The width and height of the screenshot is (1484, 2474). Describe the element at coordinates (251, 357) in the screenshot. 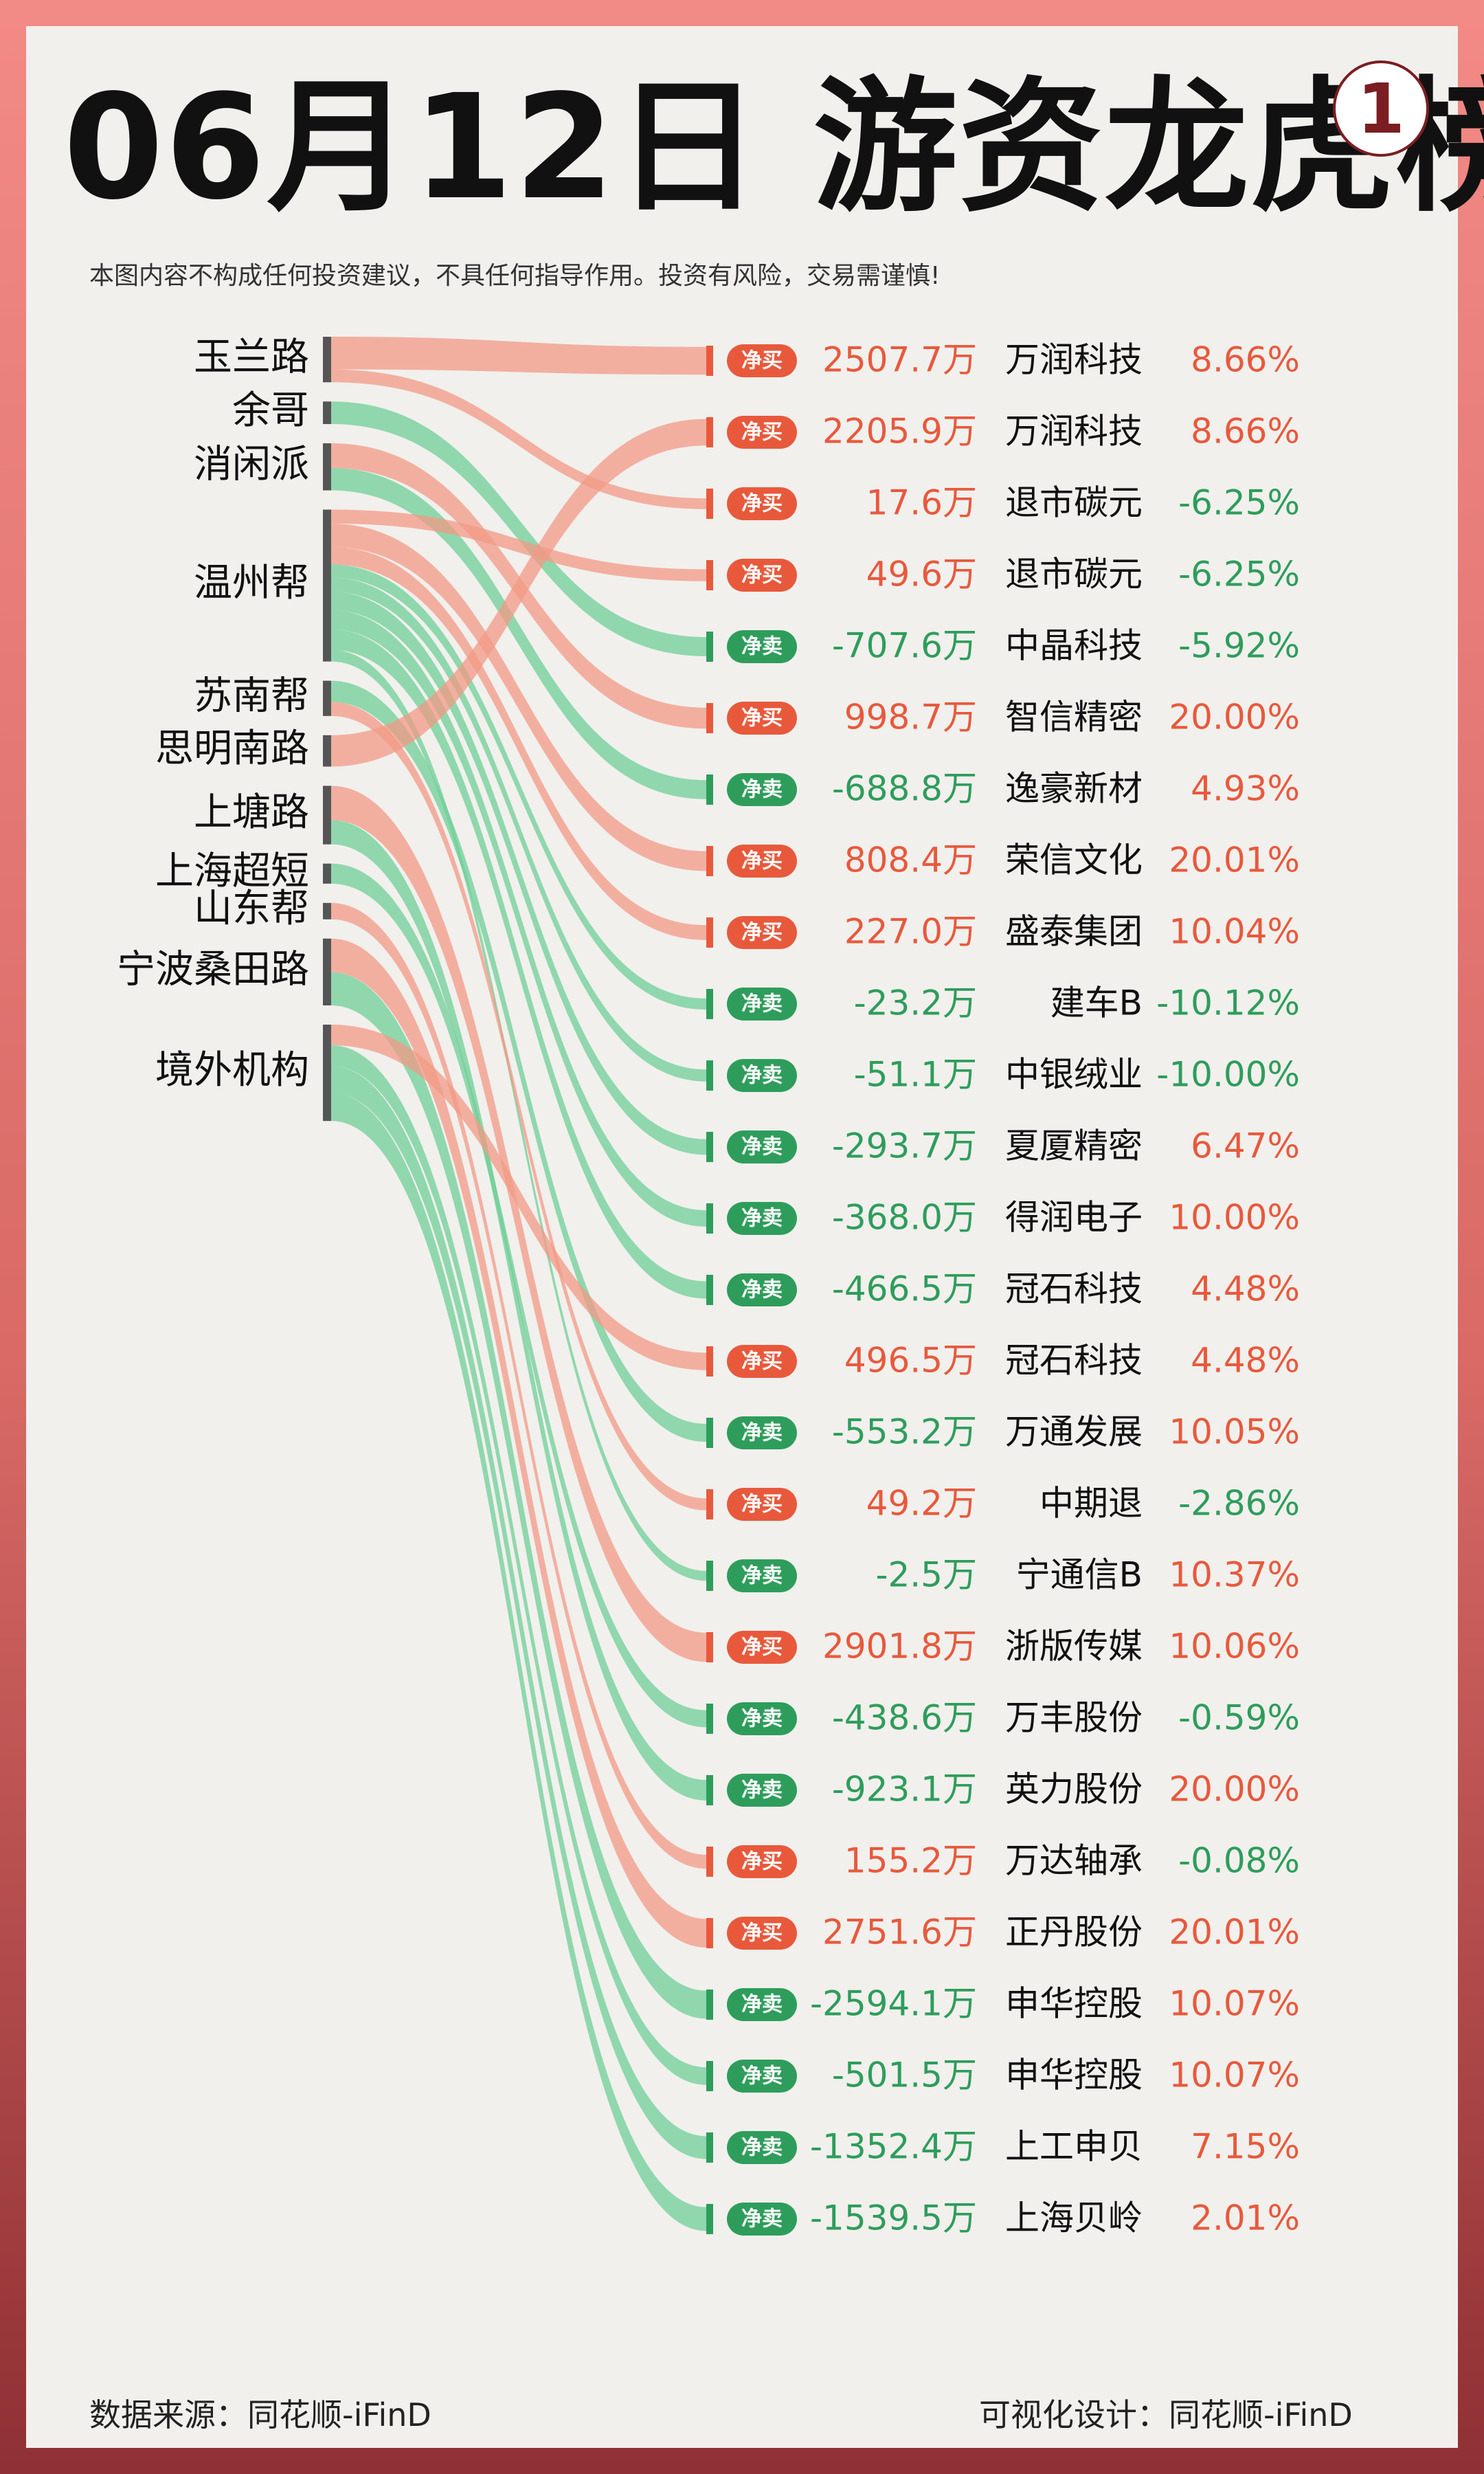

I see `source-label: 玉兰路` at that location.